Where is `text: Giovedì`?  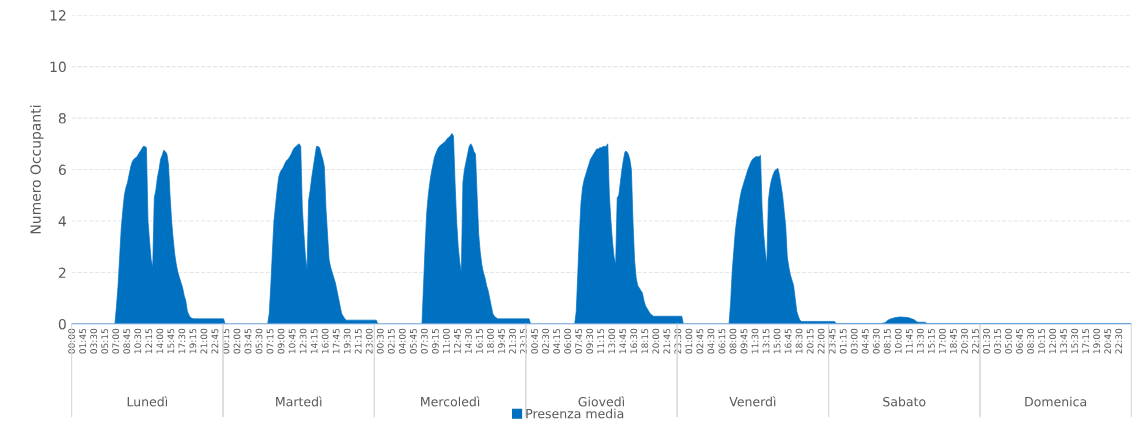 text: Giovedì is located at coordinates (601, 401).